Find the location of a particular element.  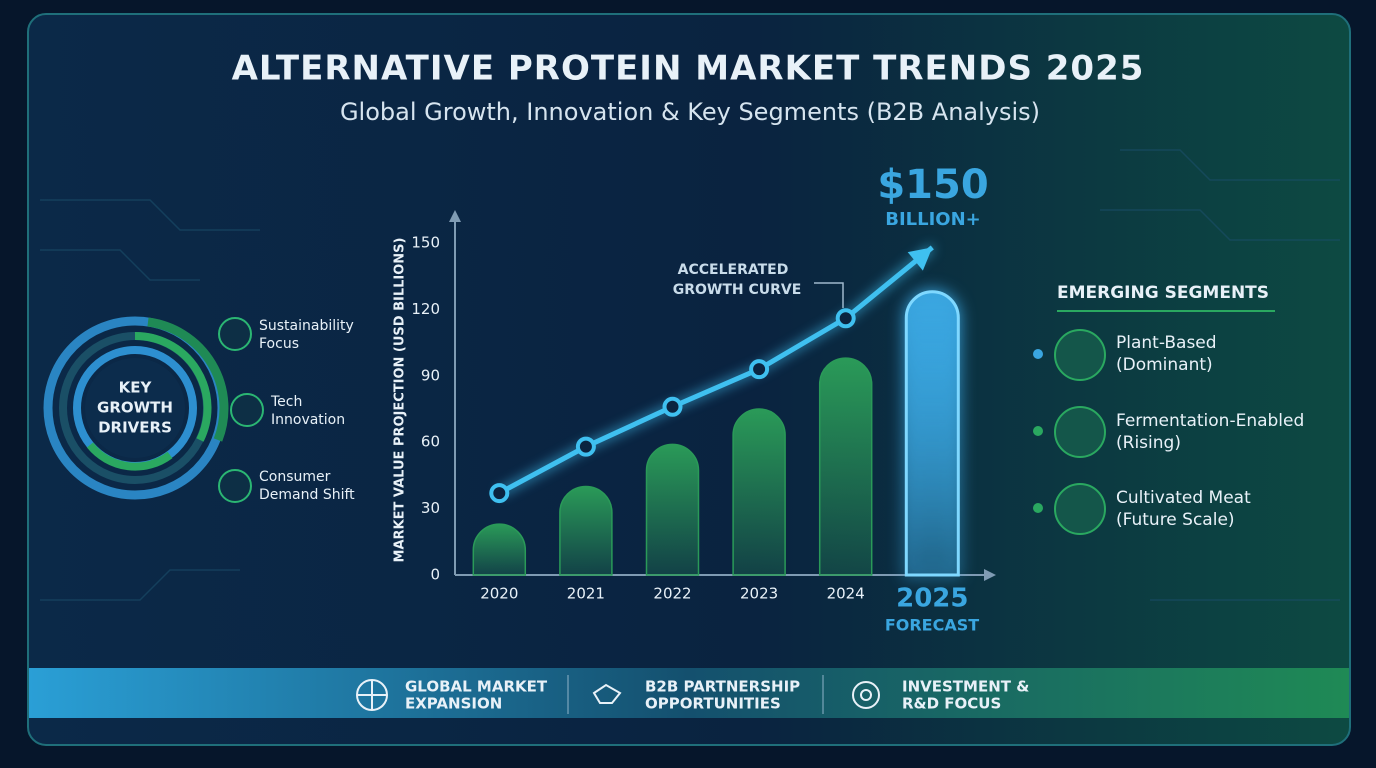

drivers-donut is located at coordinates (136, 408).